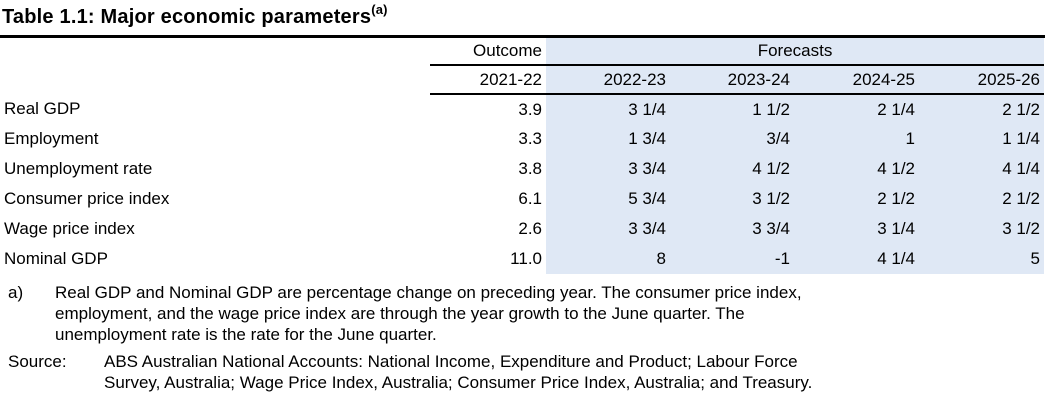 This screenshot has width=1058, height=416. Describe the element at coordinates (78, 168) in the screenshot. I see `row-label: Unemployment rate` at that location.